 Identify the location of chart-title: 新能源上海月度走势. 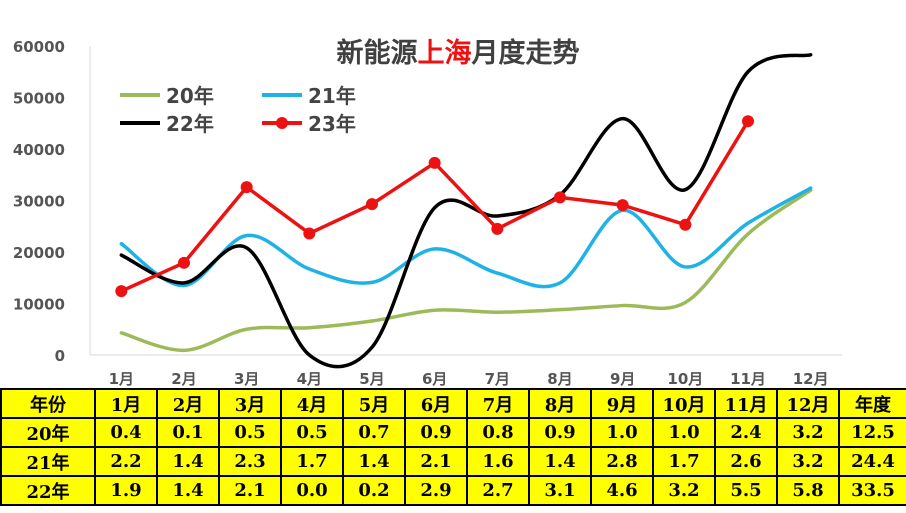
(458, 53).